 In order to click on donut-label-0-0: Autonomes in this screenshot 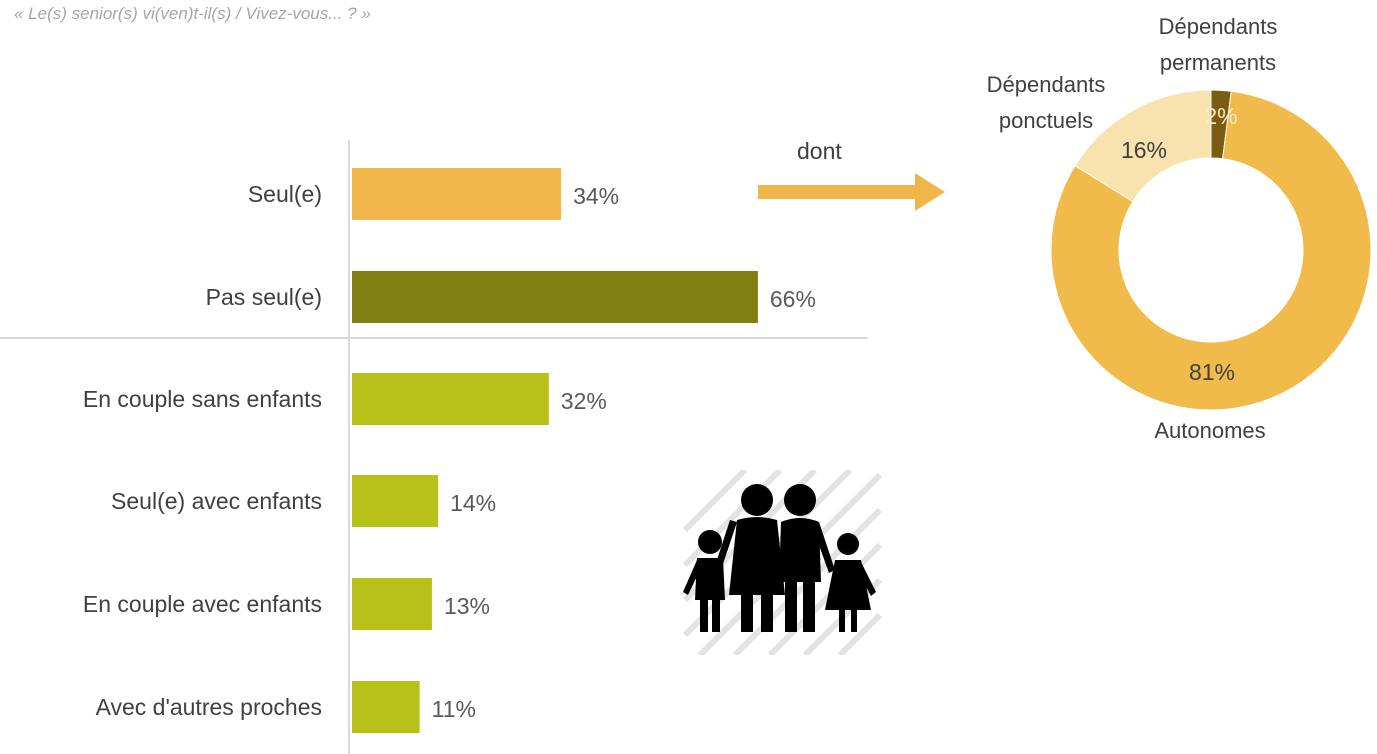, I will do `click(1209, 430)`.